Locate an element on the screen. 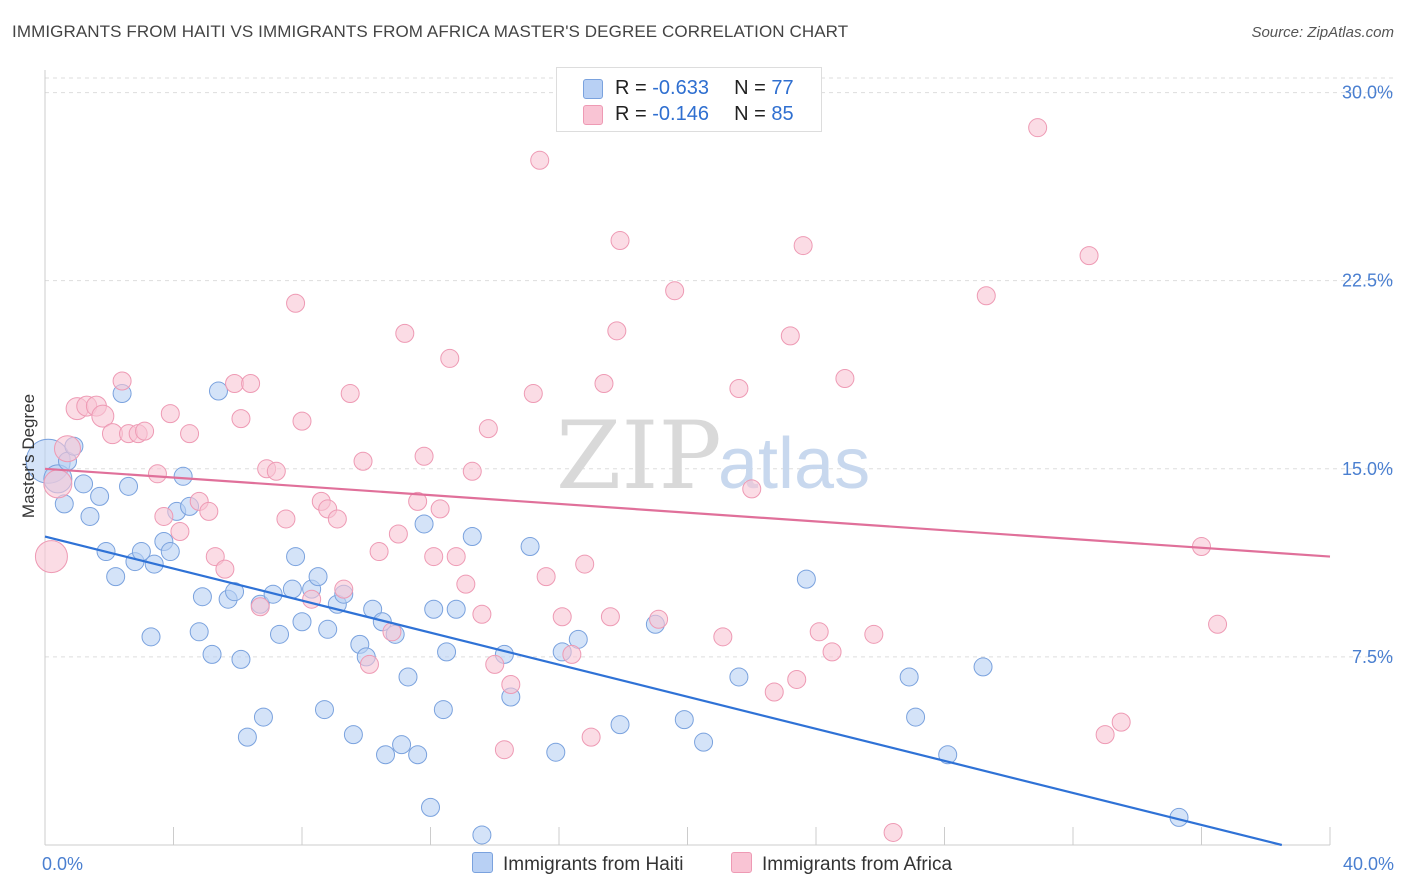  x-tick-label-max: 40.0% is located at coordinates (1368, 864).